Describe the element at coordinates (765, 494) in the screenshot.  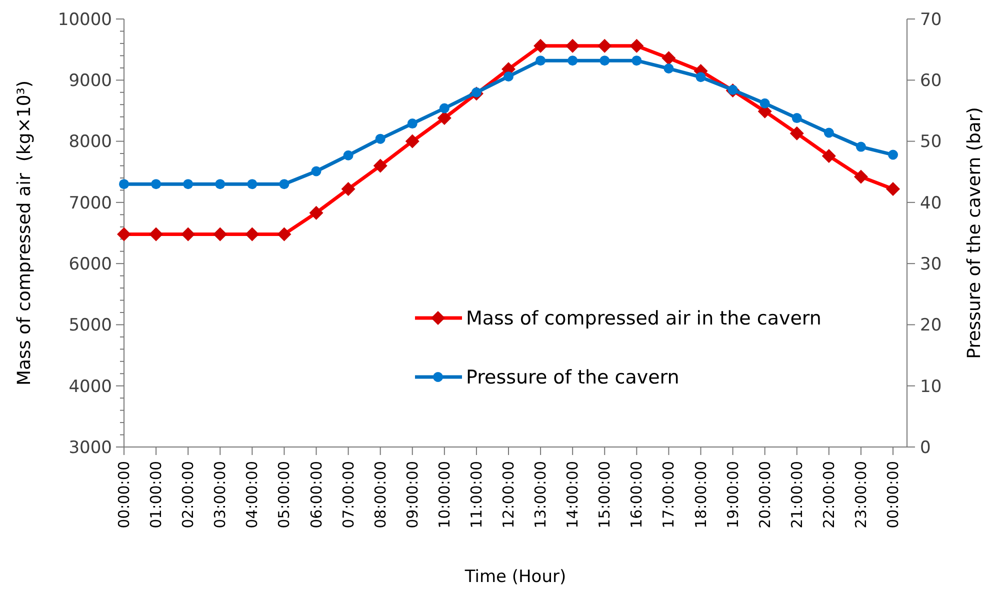
I see `x-tick-label: 20:00:00` at that location.